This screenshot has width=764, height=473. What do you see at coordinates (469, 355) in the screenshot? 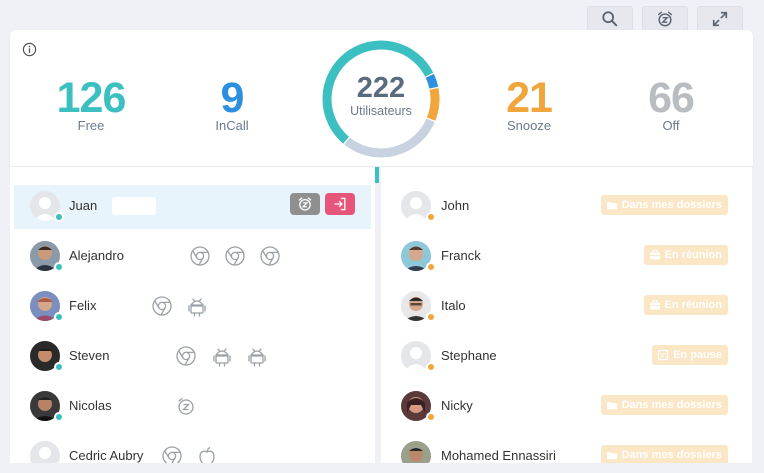
I see `user-name: Stephane` at bounding box center [469, 355].